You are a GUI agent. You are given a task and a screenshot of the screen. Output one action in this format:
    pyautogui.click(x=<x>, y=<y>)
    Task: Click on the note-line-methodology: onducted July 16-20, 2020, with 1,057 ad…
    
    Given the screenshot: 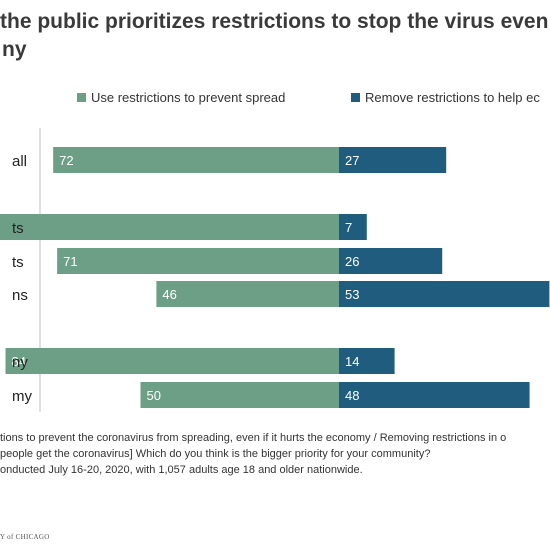 What is the action you would take?
    pyautogui.click(x=181, y=470)
    